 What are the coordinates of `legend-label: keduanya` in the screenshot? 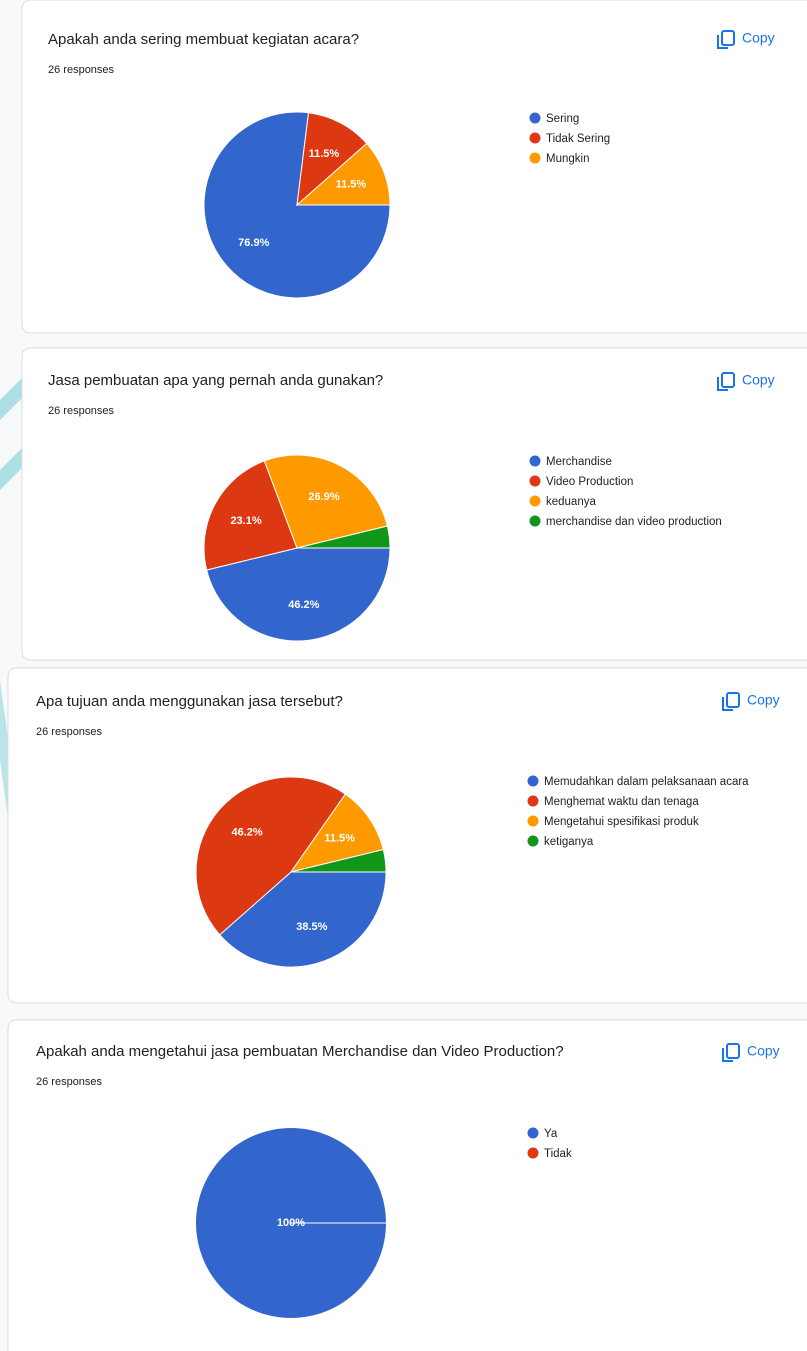 It's located at (571, 502).